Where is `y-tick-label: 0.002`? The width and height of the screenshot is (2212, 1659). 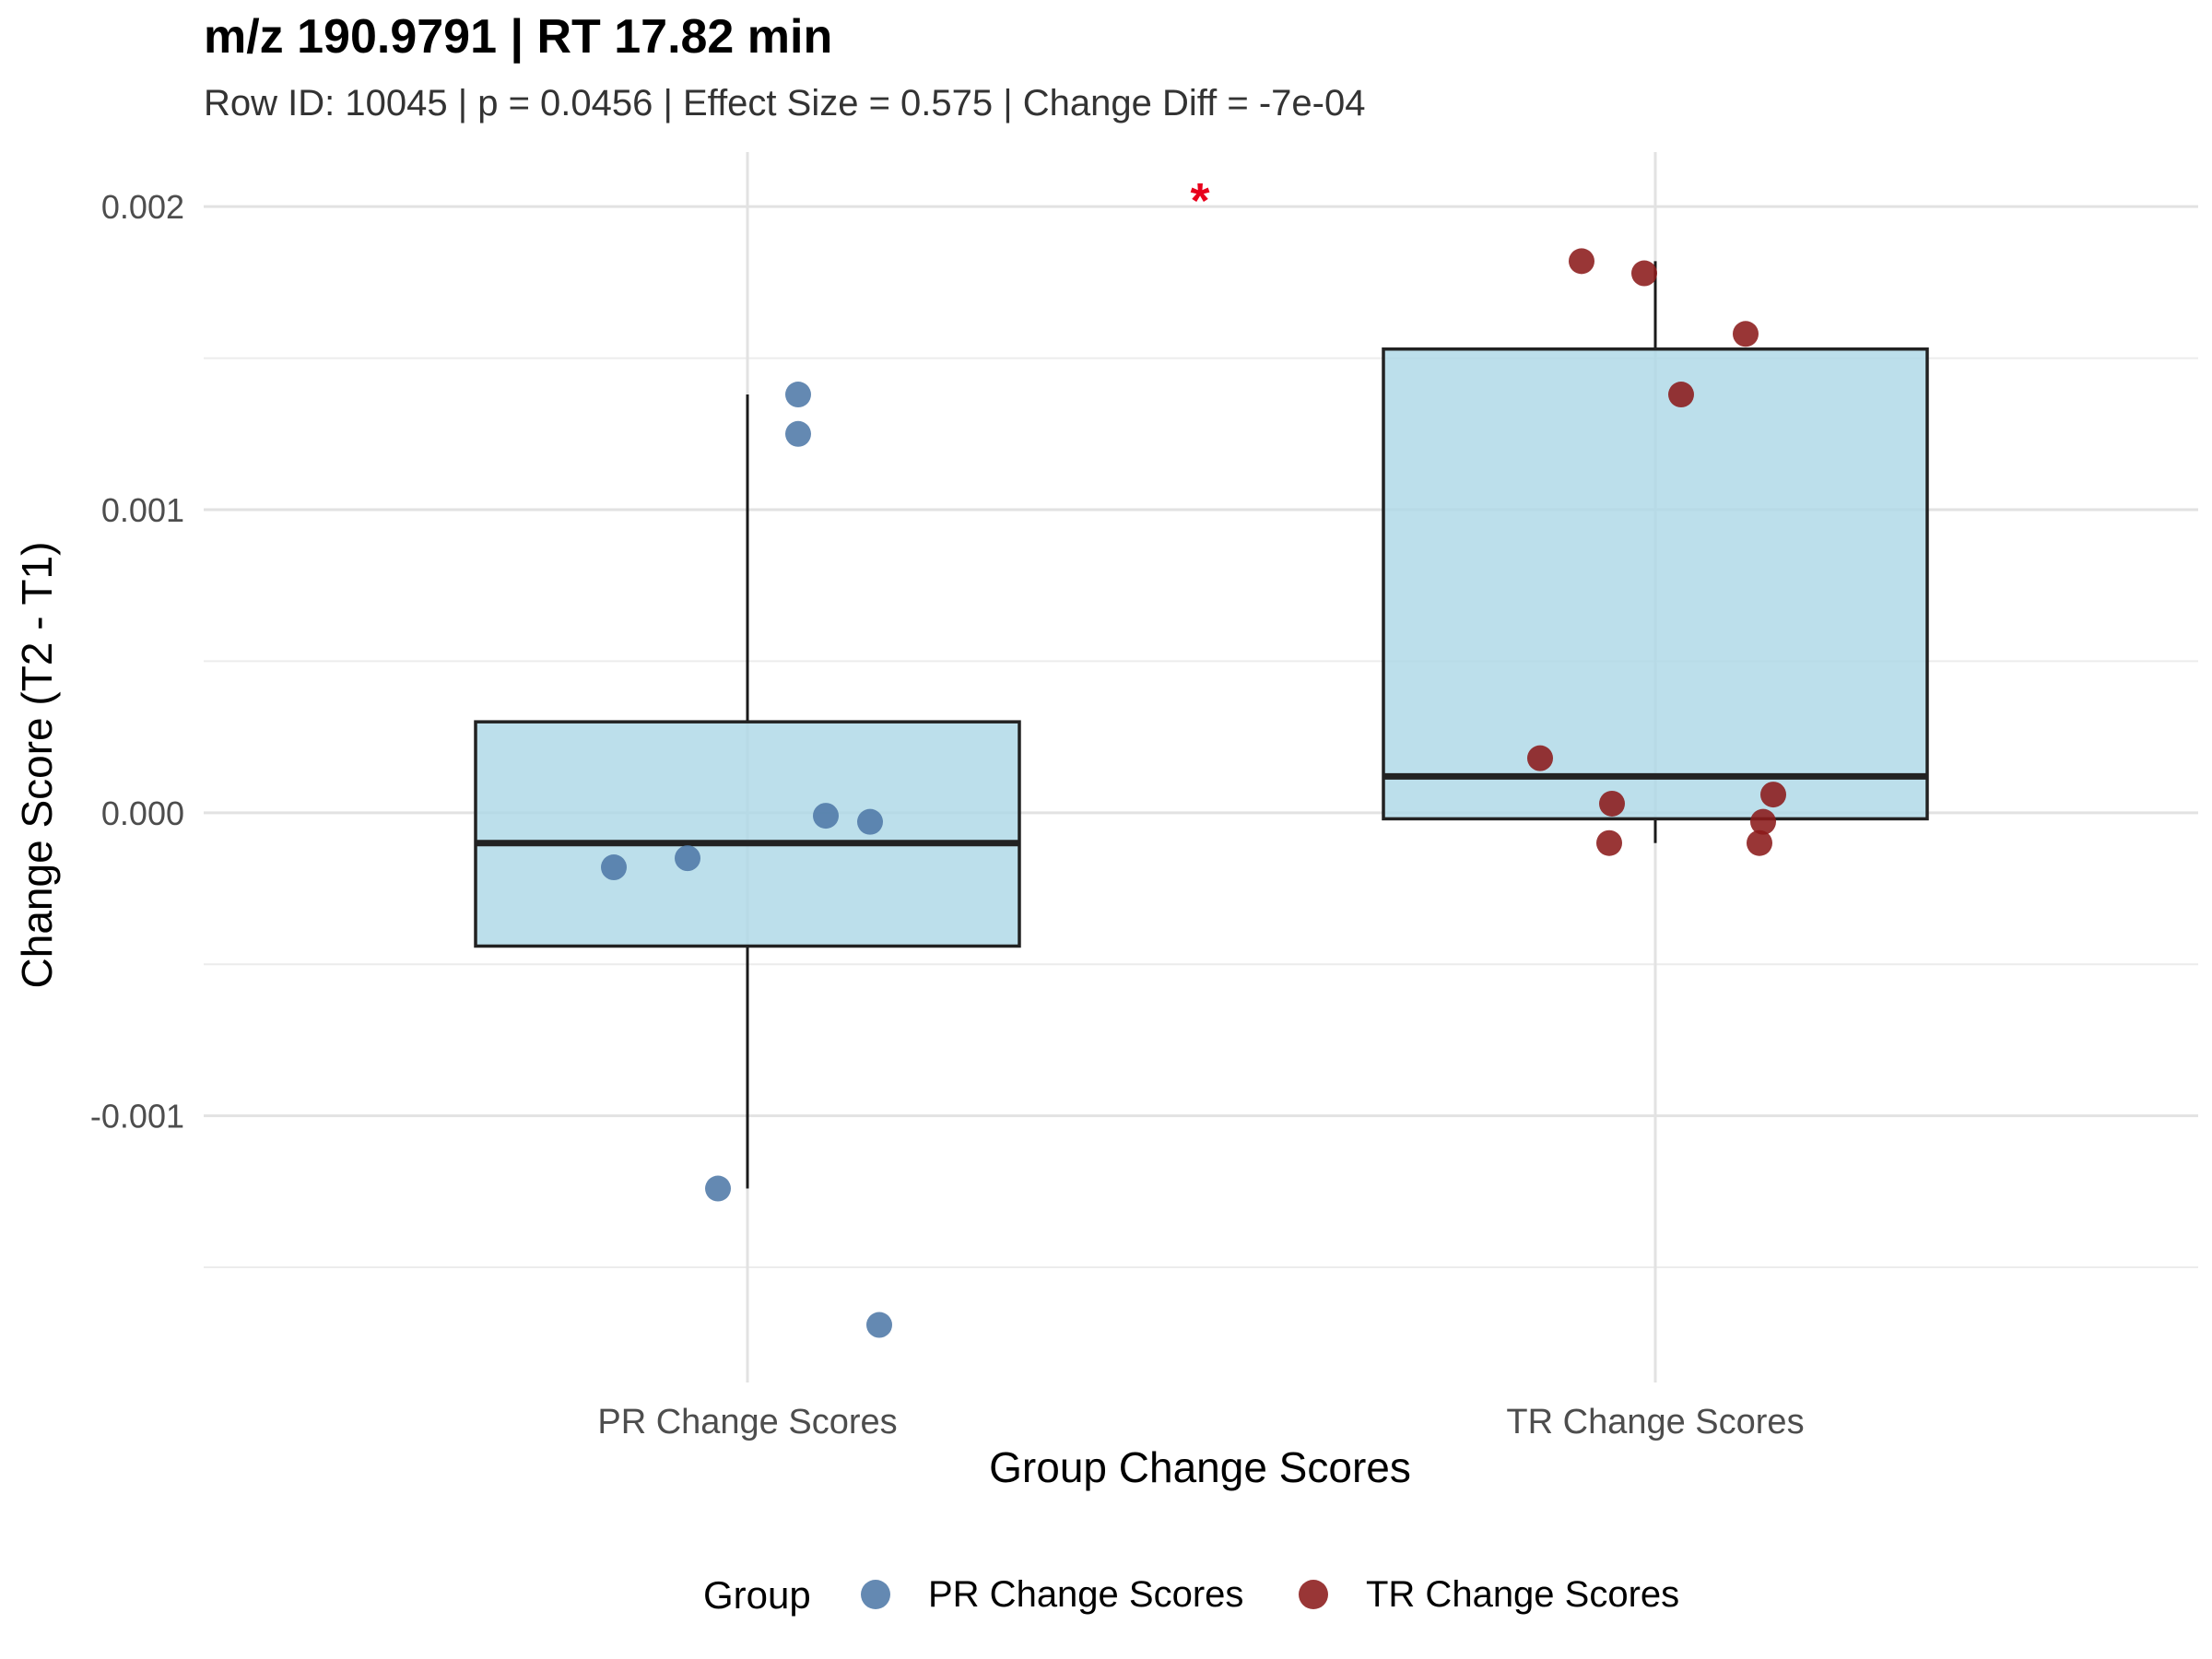
y-tick-label: 0.002 is located at coordinates (142, 207).